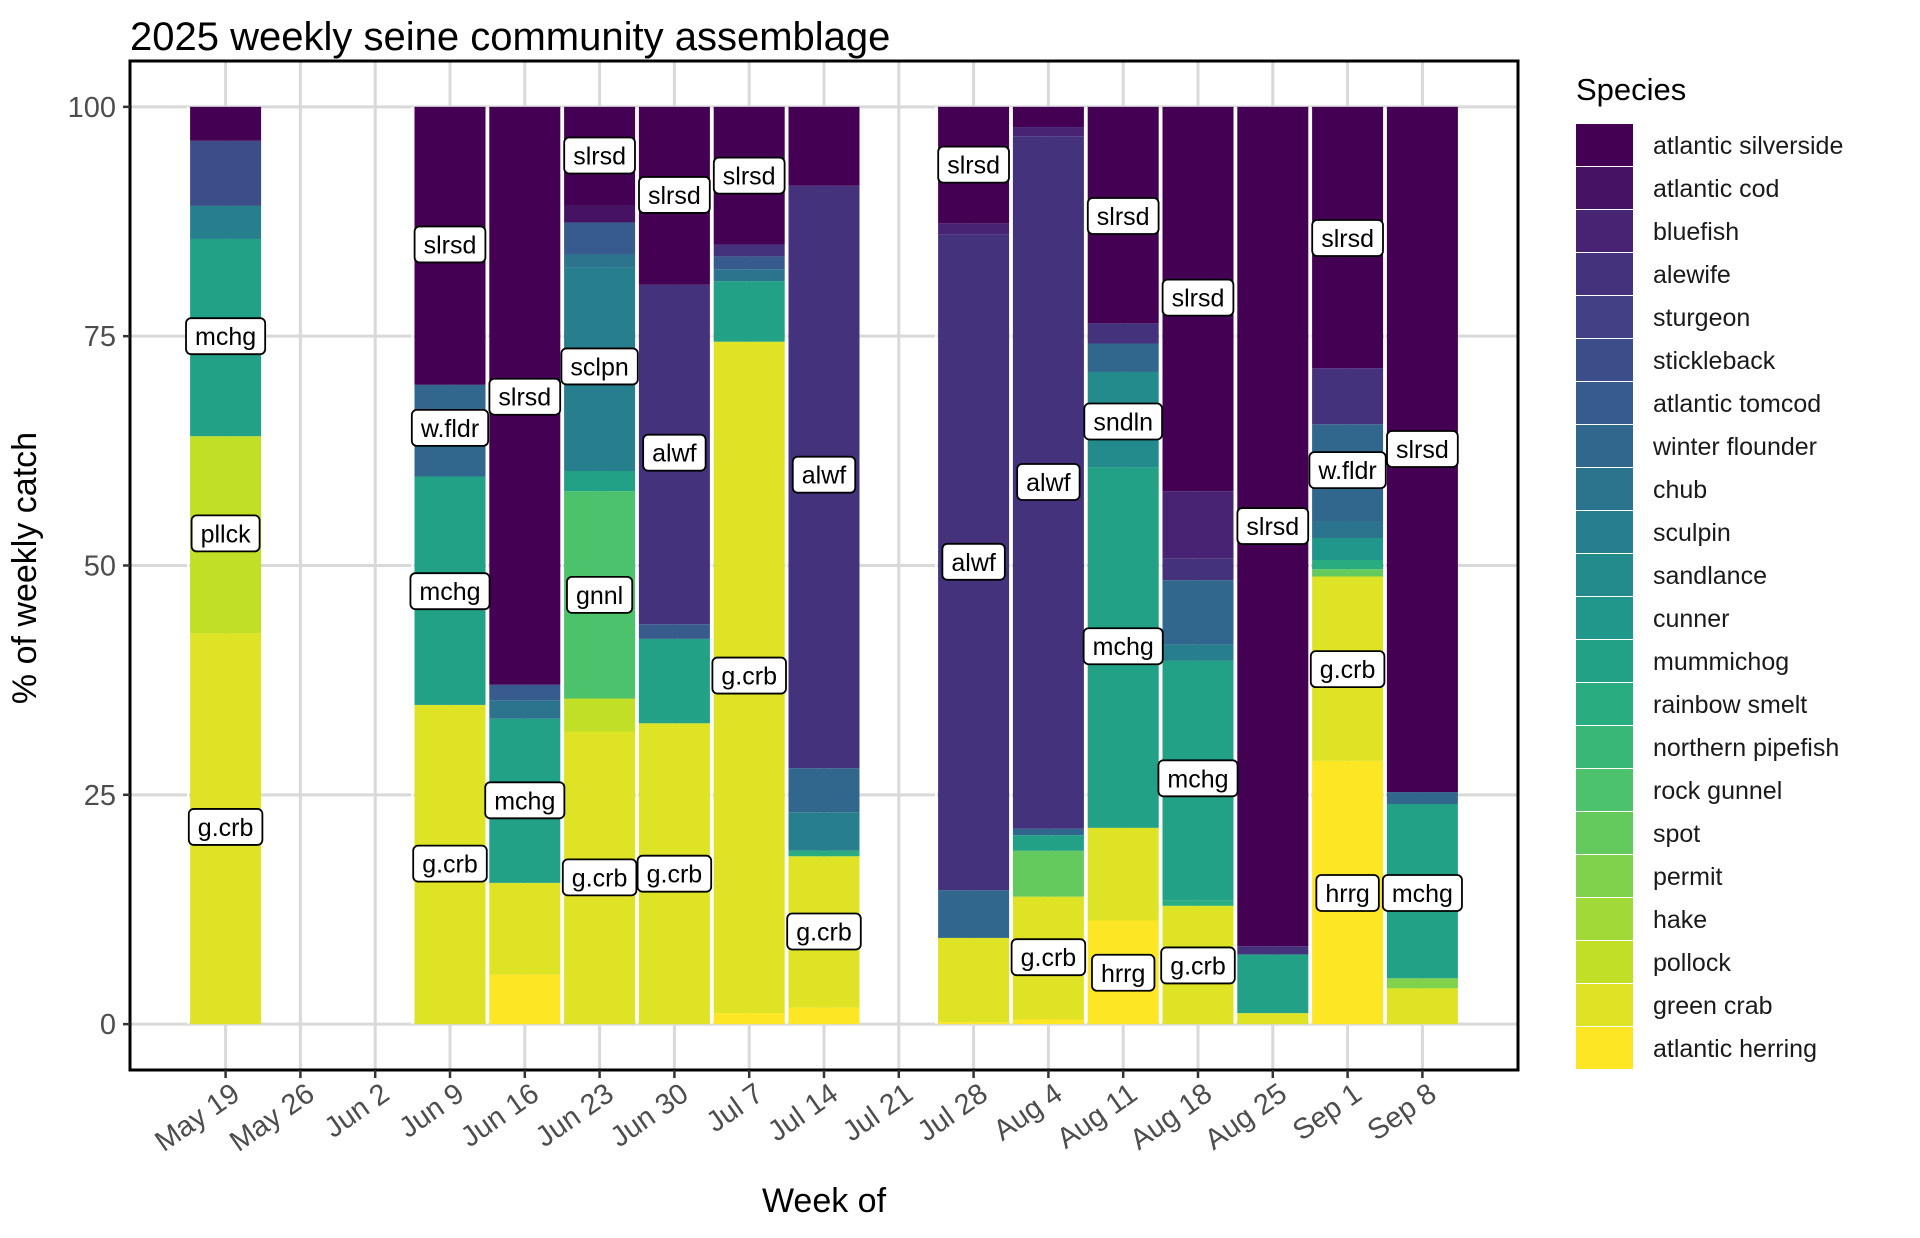 The image size is (1920, 1238). What do you see at coordinates (1348, 564) in the screenshot?
I see `bar-segment-rainbow-smelt: Sep 1: rainbow smelt 1%` at bounding box center [1348, 564].